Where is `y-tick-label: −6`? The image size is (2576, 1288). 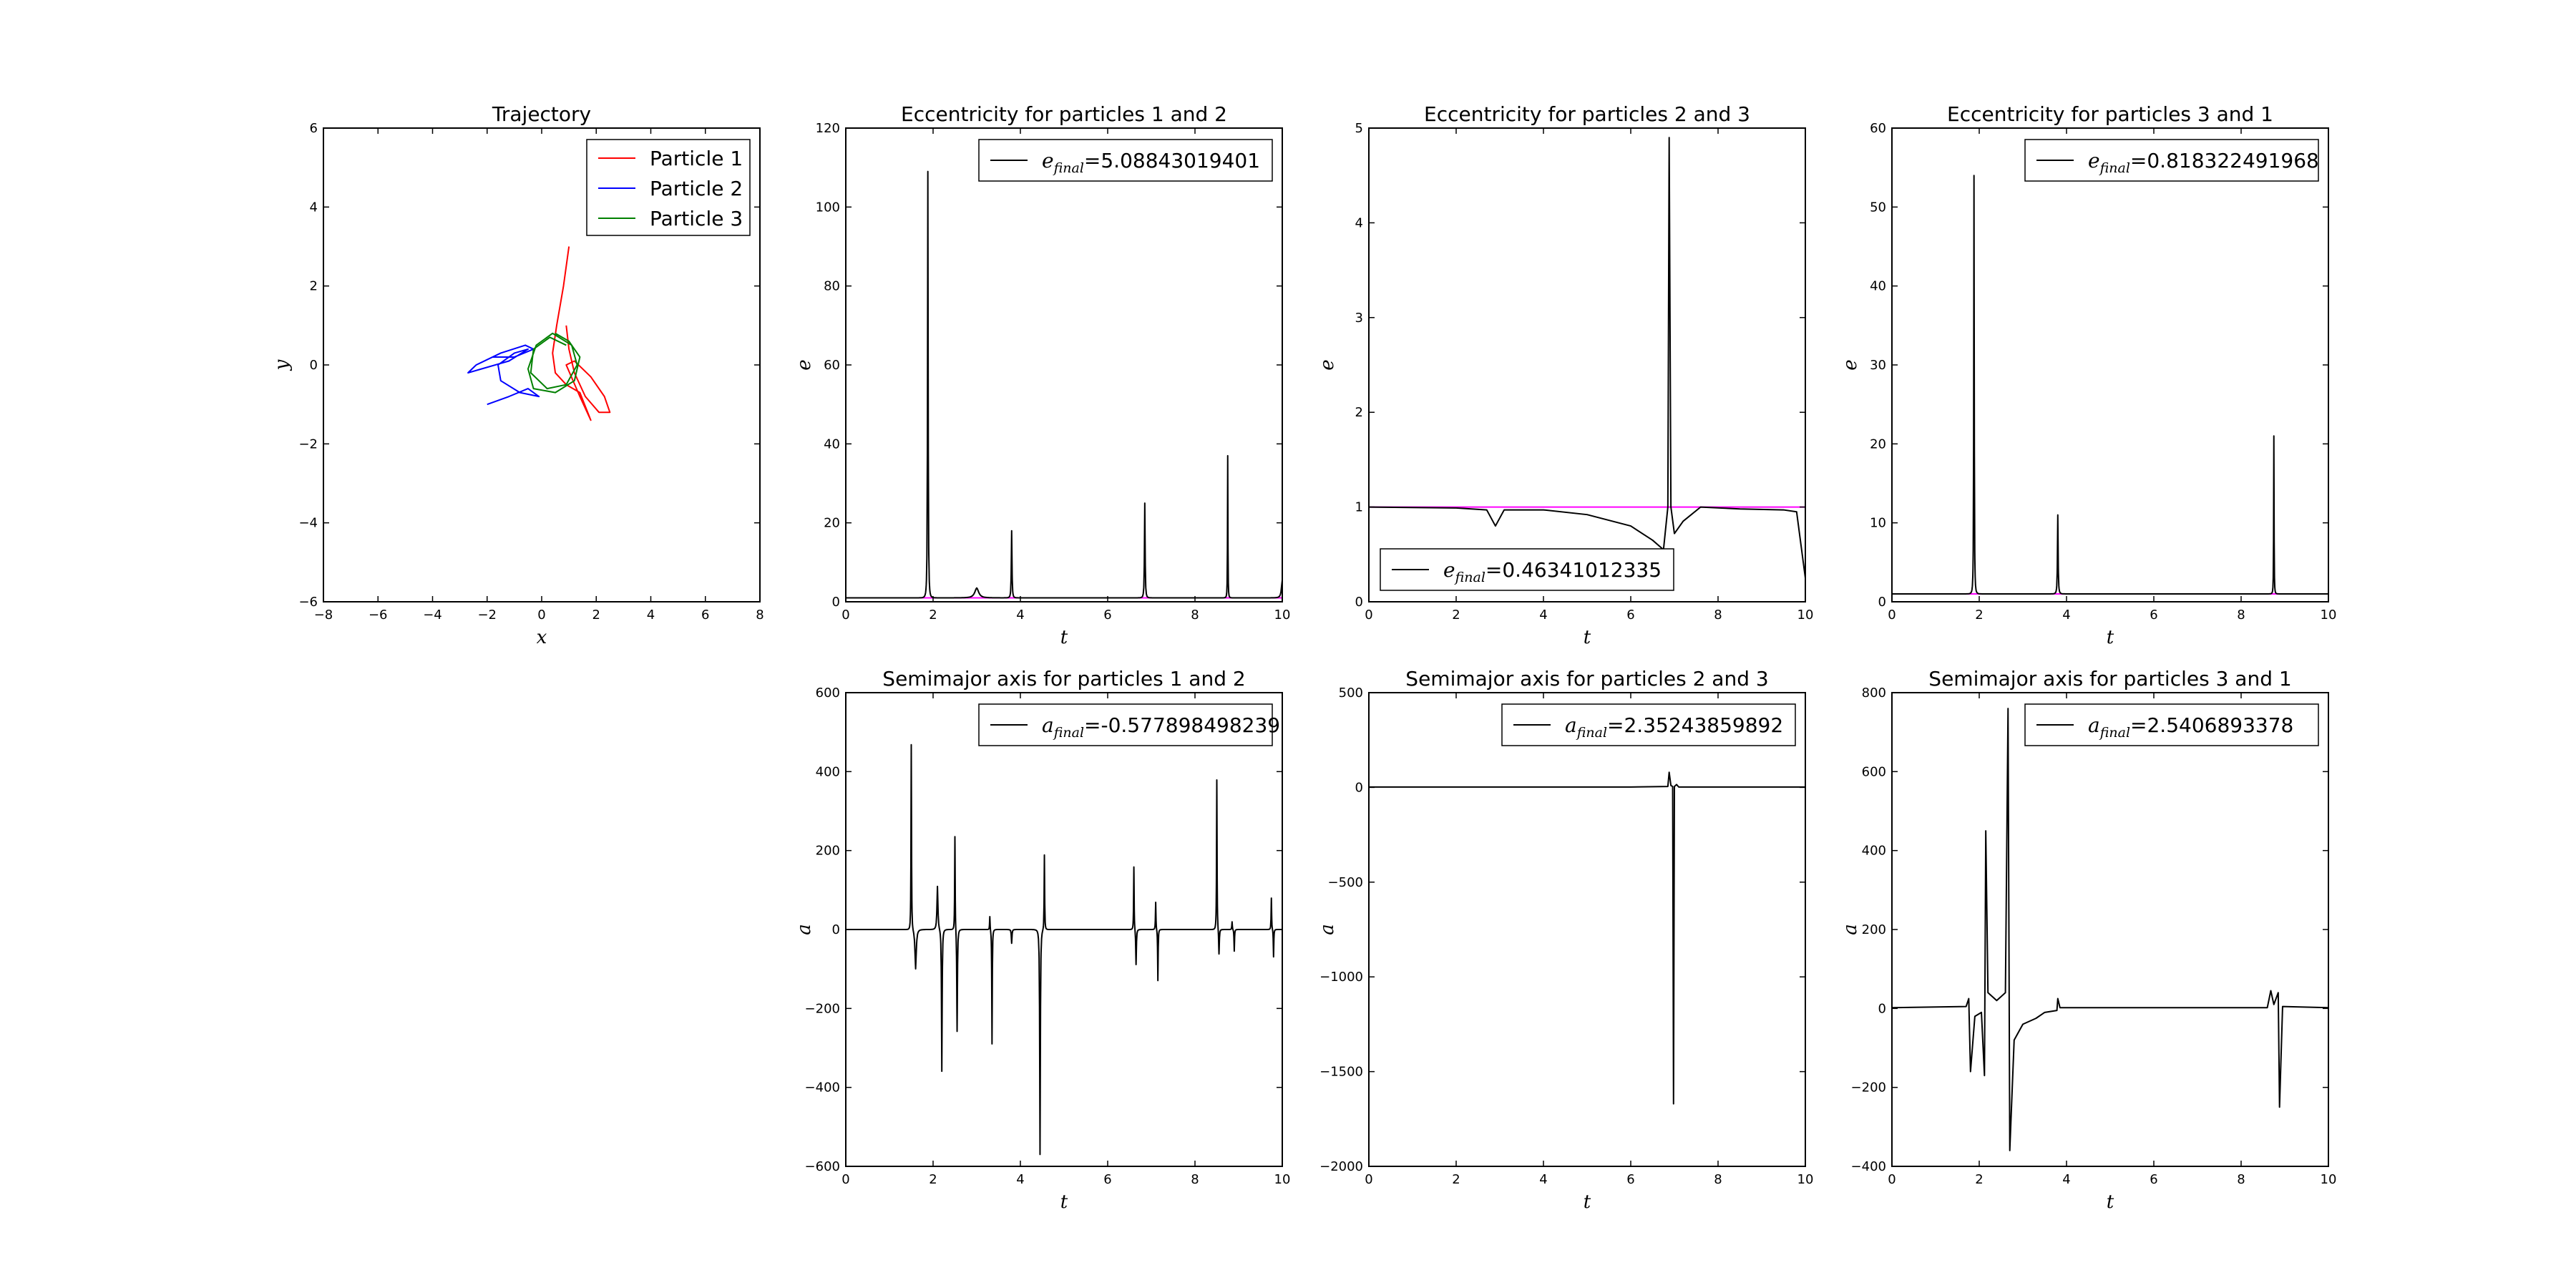 y-tick-label: −6 is located at coordinates (308, 602).